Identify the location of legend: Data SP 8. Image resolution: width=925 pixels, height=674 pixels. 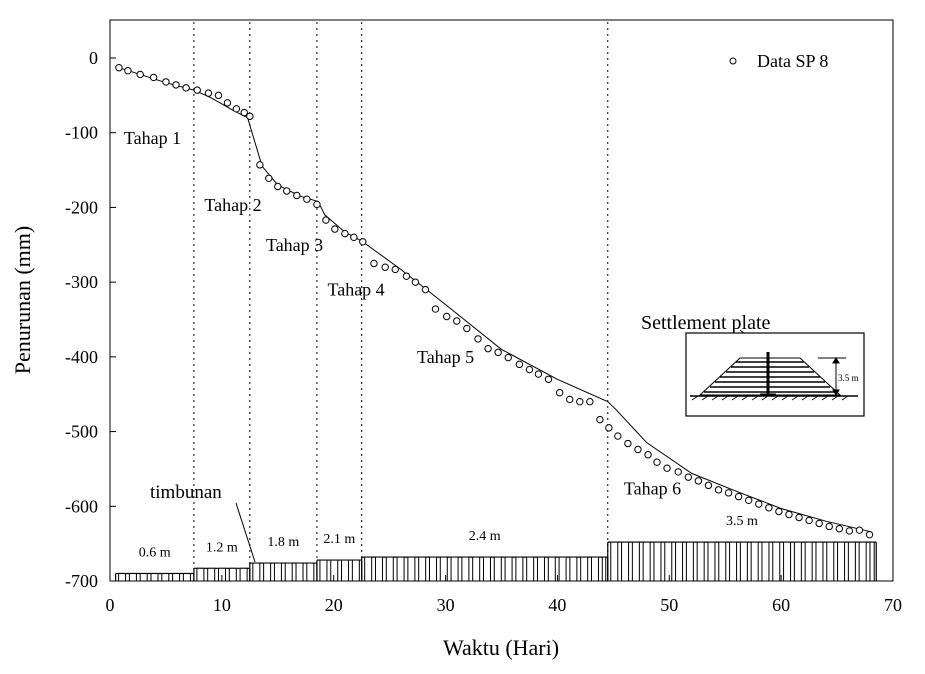
(778, 61).